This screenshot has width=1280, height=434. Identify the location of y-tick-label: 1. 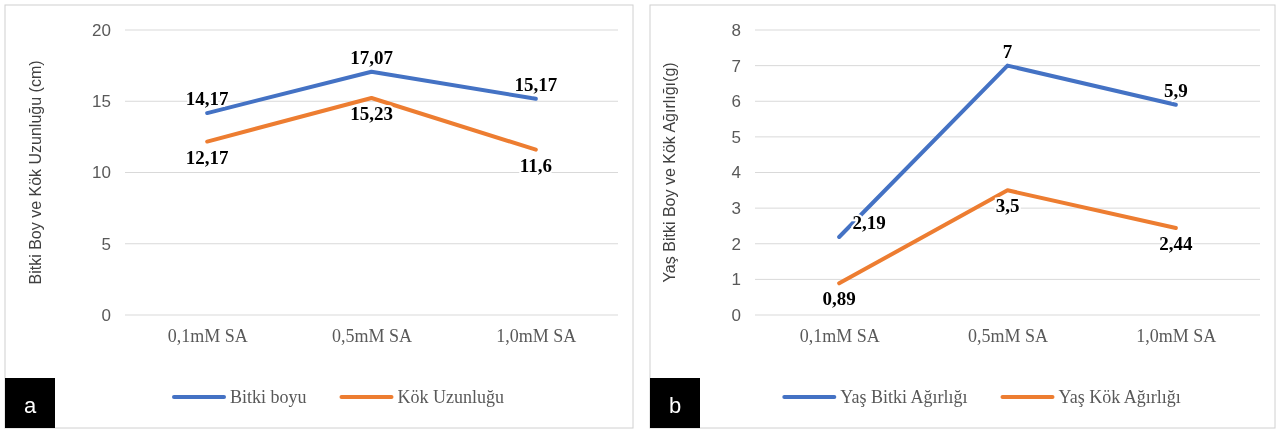
(736, 280).